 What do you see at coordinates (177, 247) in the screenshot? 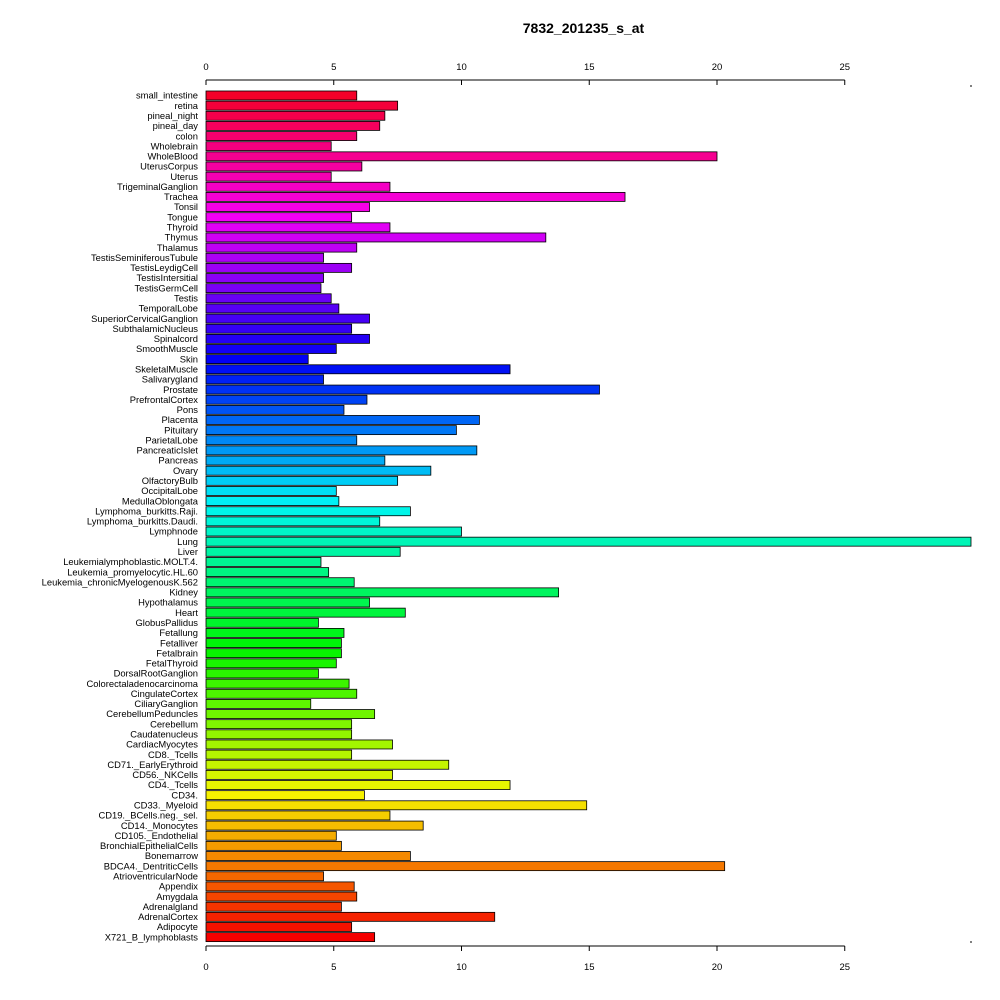
I see `category-label: Thalamus` at bounding box center [177, 247].